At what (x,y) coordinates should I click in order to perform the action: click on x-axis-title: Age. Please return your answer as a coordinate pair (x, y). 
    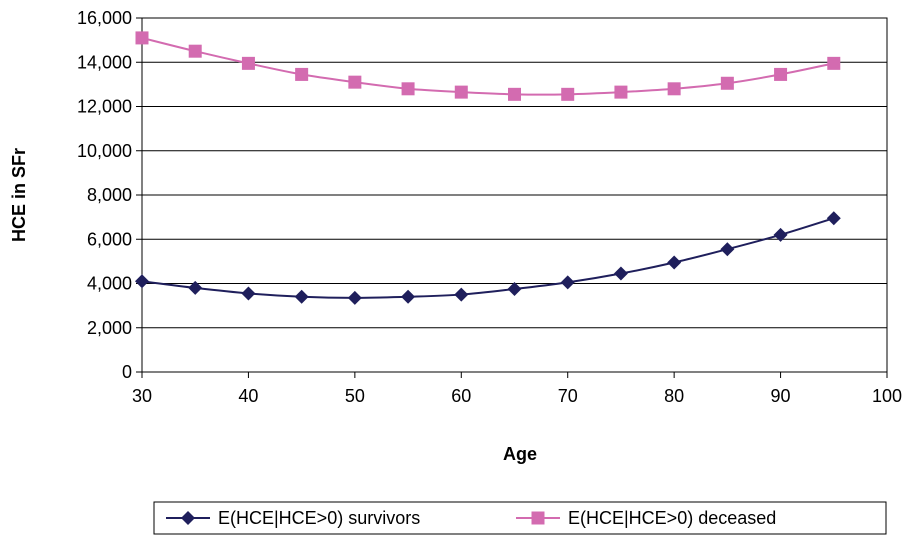
    Looking at the image, I should click on (520, 454).